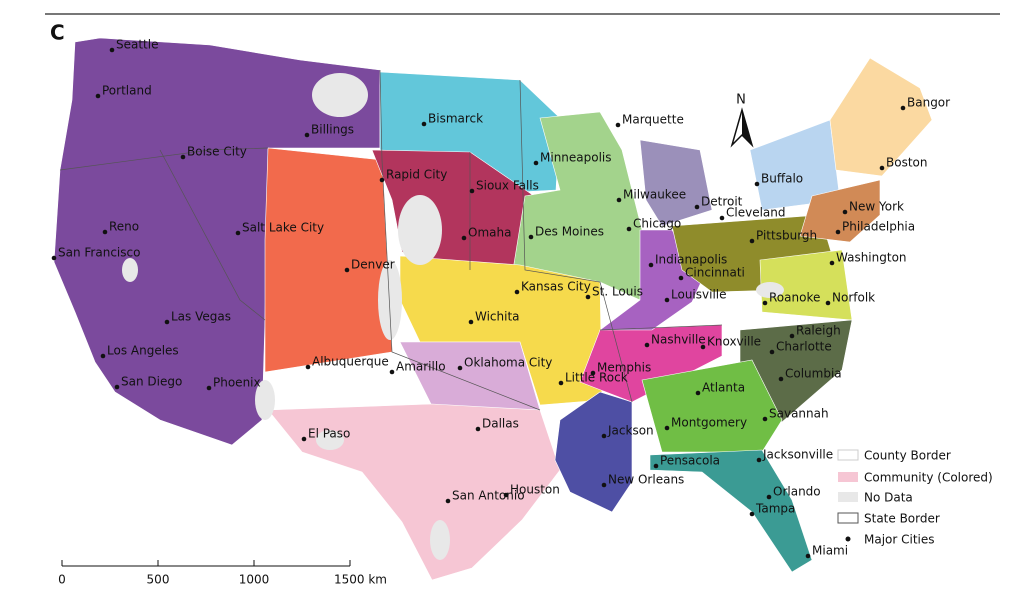 Image resolution: width=1024 pixels, height=599 pixels. Describe the element at coordinates (569, 232) in the screenshot. I see `city-label: Des Moines` at that location.